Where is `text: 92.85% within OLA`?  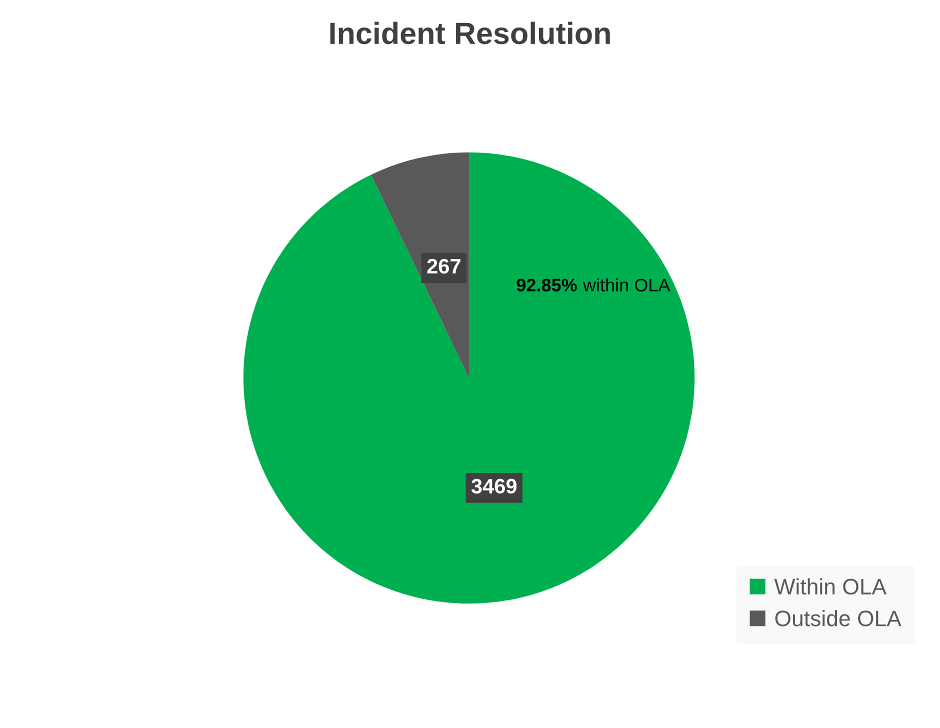 text: 92.85% within OLA is located at coordinates (593, 285).